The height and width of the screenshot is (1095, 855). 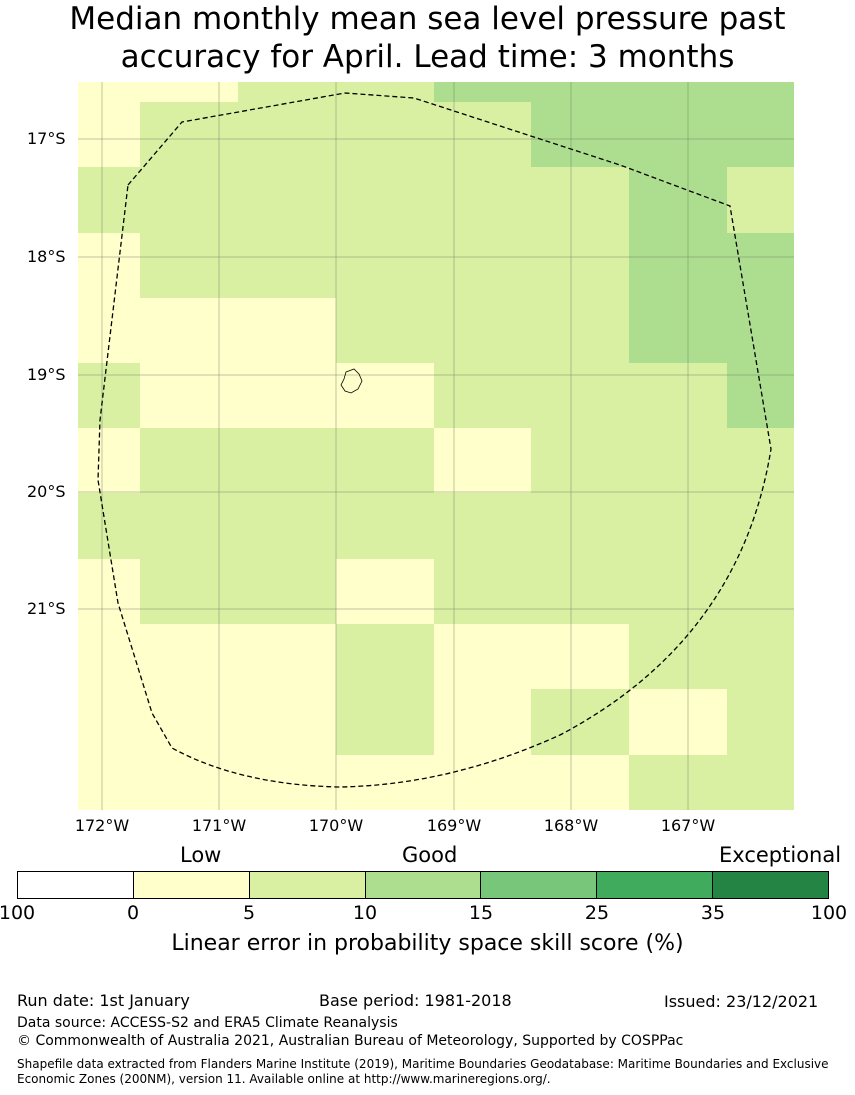 I want to click on lat-label-20s: 20°S, so click(x=46, y=491).